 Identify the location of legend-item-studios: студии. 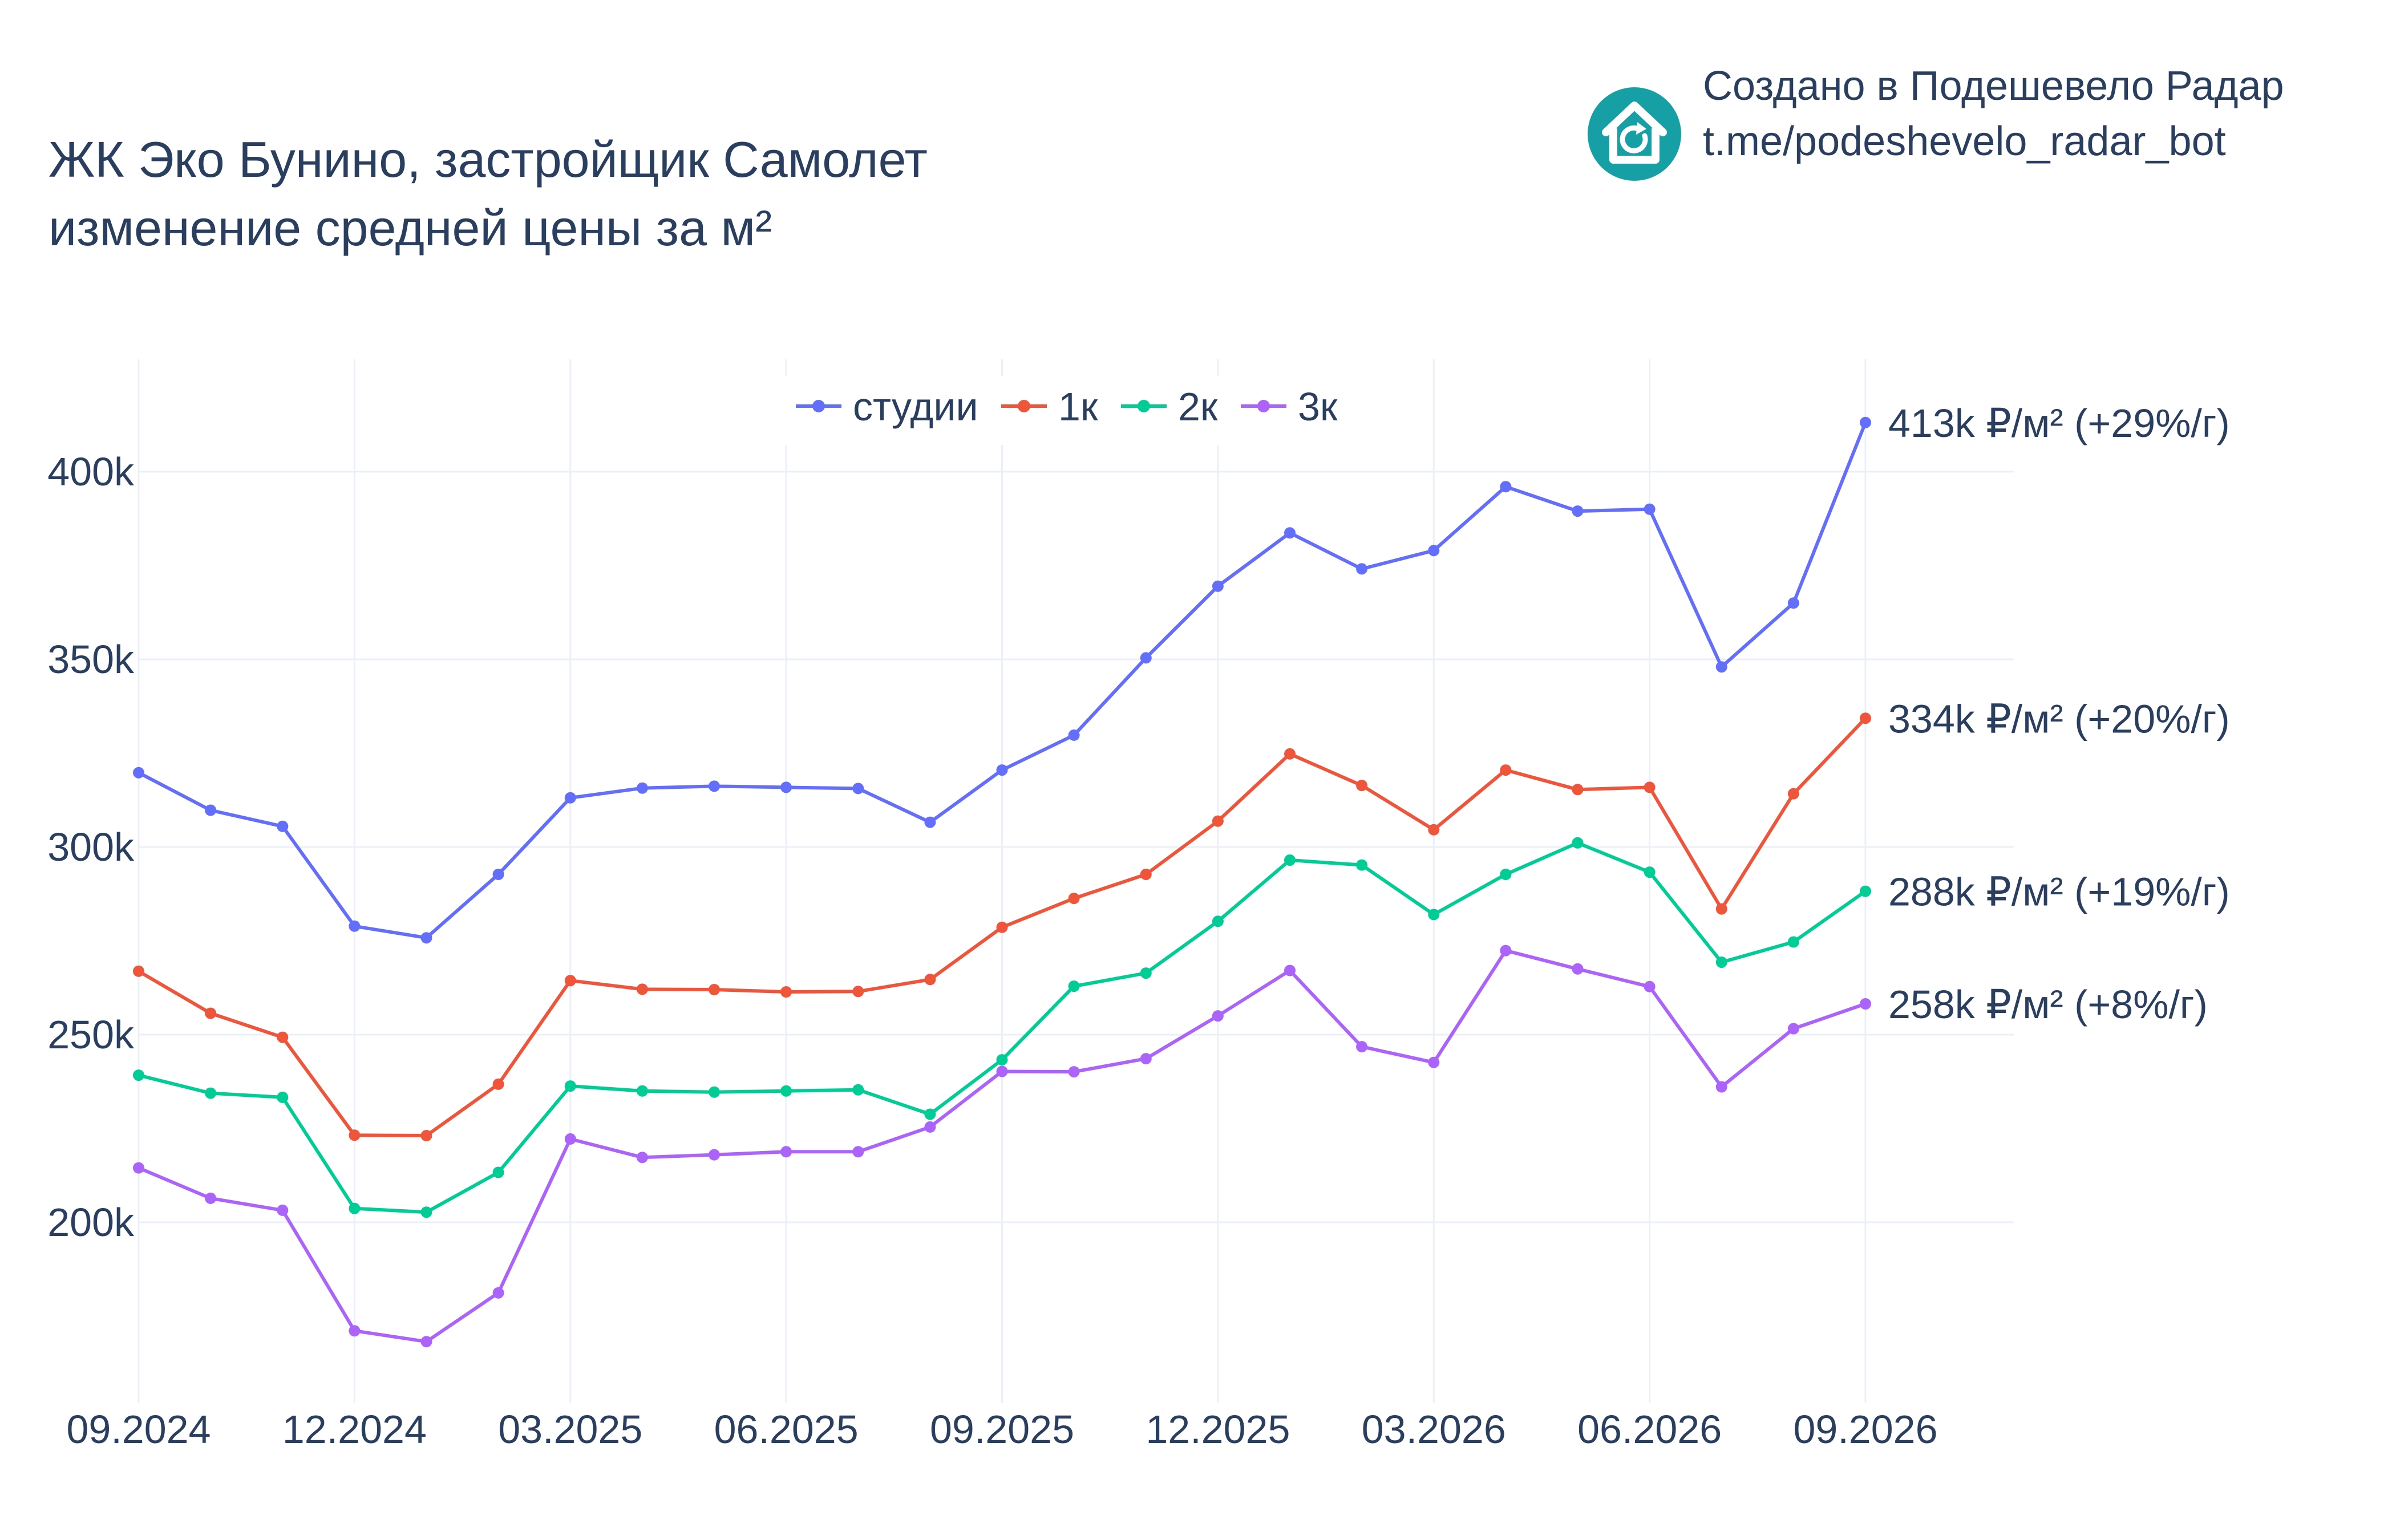
(887, 407).